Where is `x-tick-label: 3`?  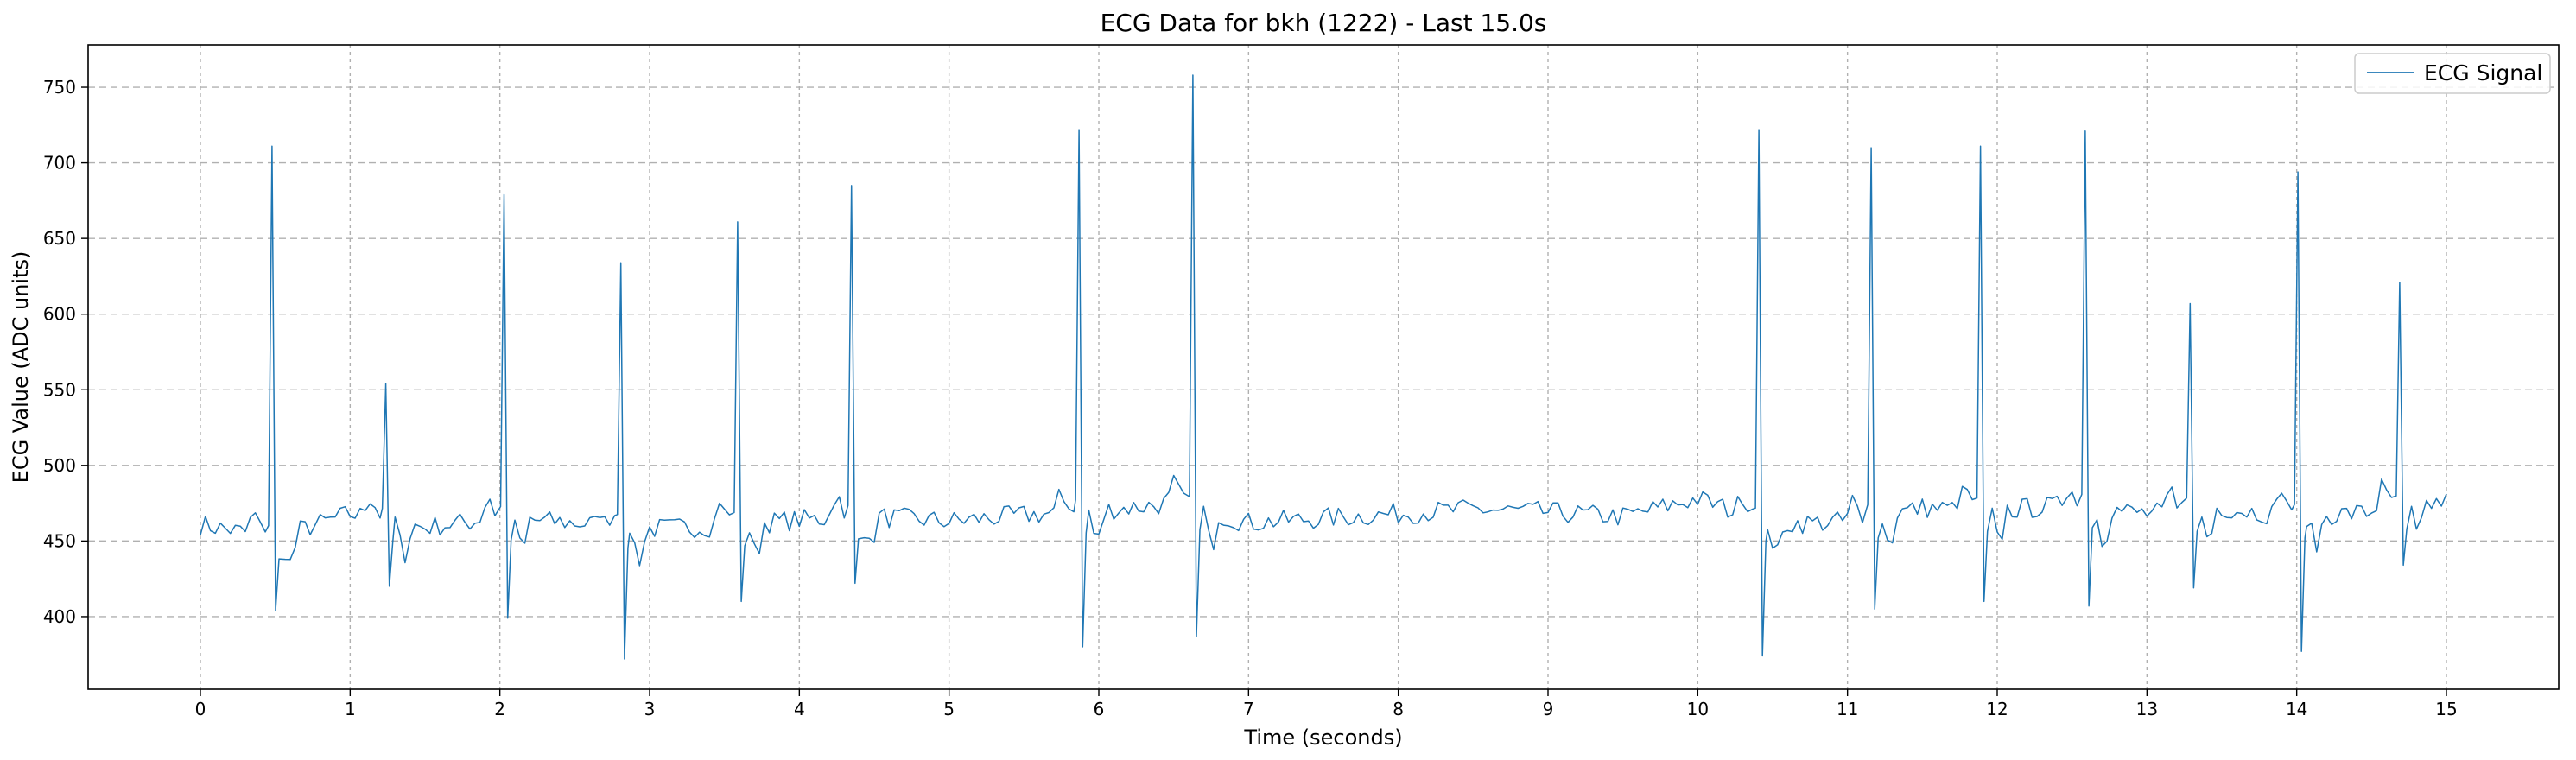
x-tick-label: 3 is located at coordinates (650, 709).